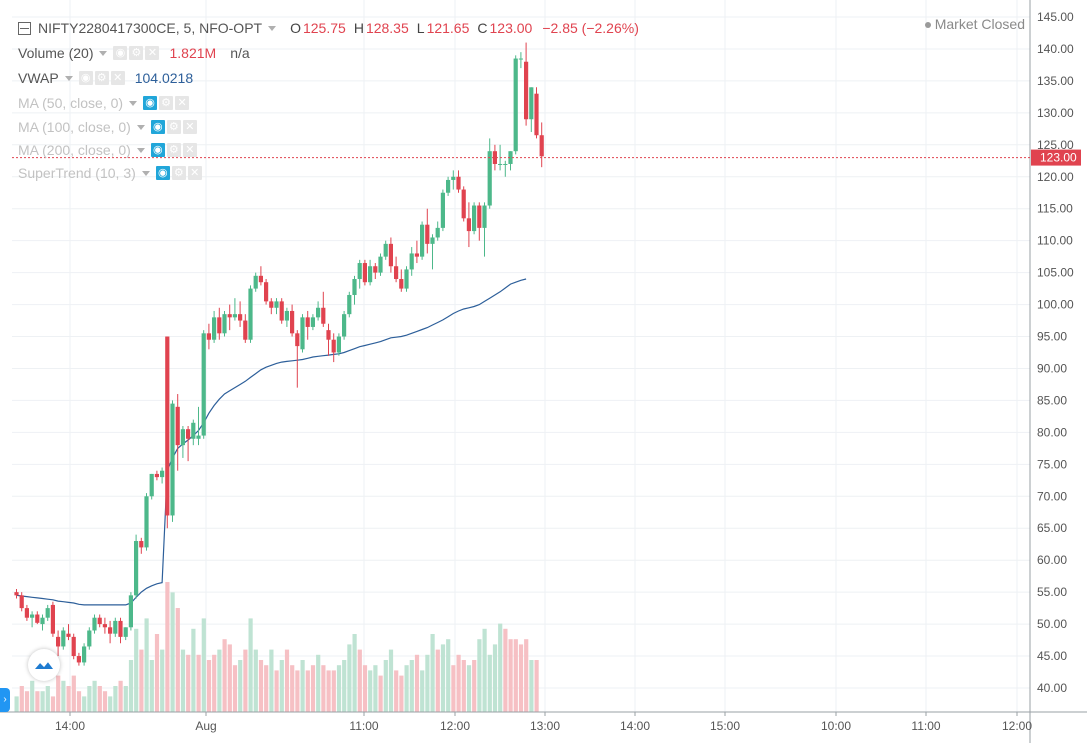  I want to click on collapse-icon, so click(24, 28).